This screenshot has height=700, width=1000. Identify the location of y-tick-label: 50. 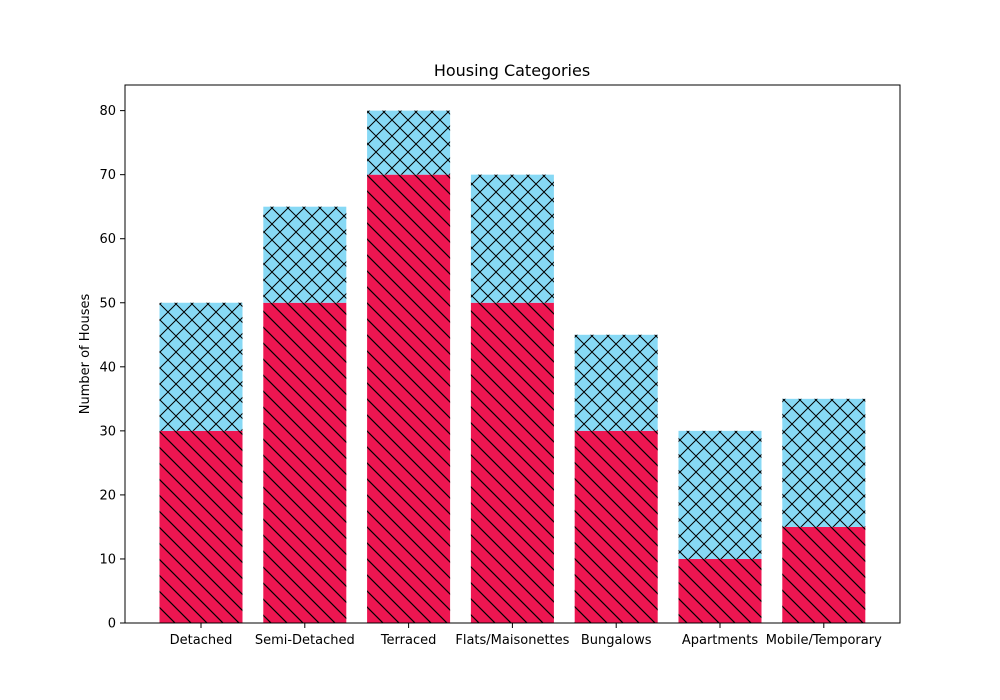
(107, 303).